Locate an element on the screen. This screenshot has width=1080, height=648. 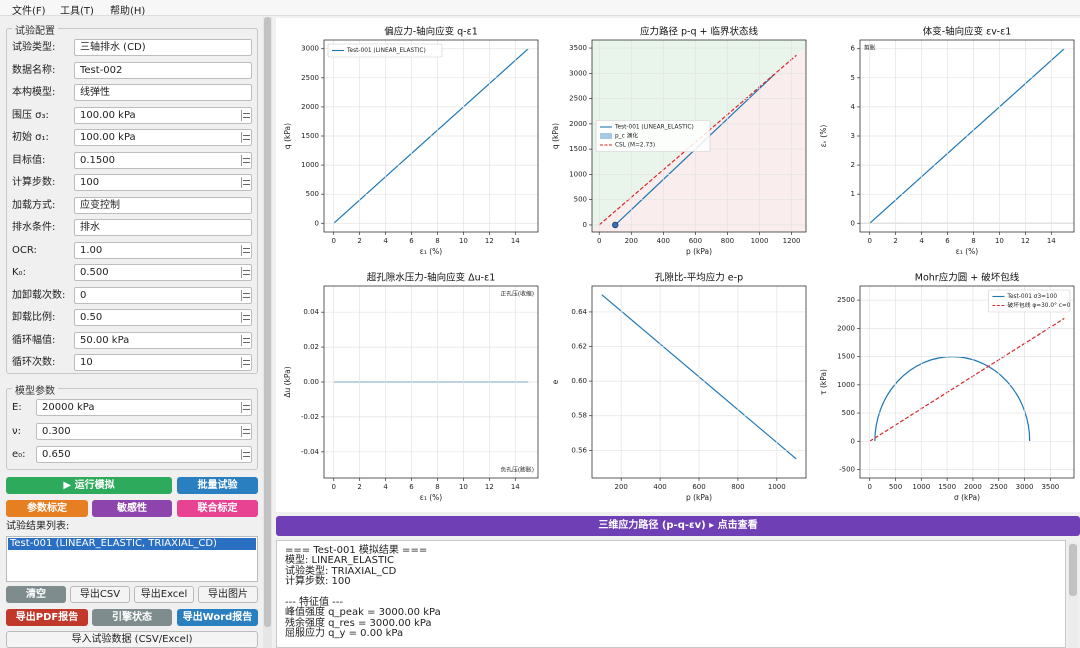
input-field: Test-002 is located at coordinates (163, 70).